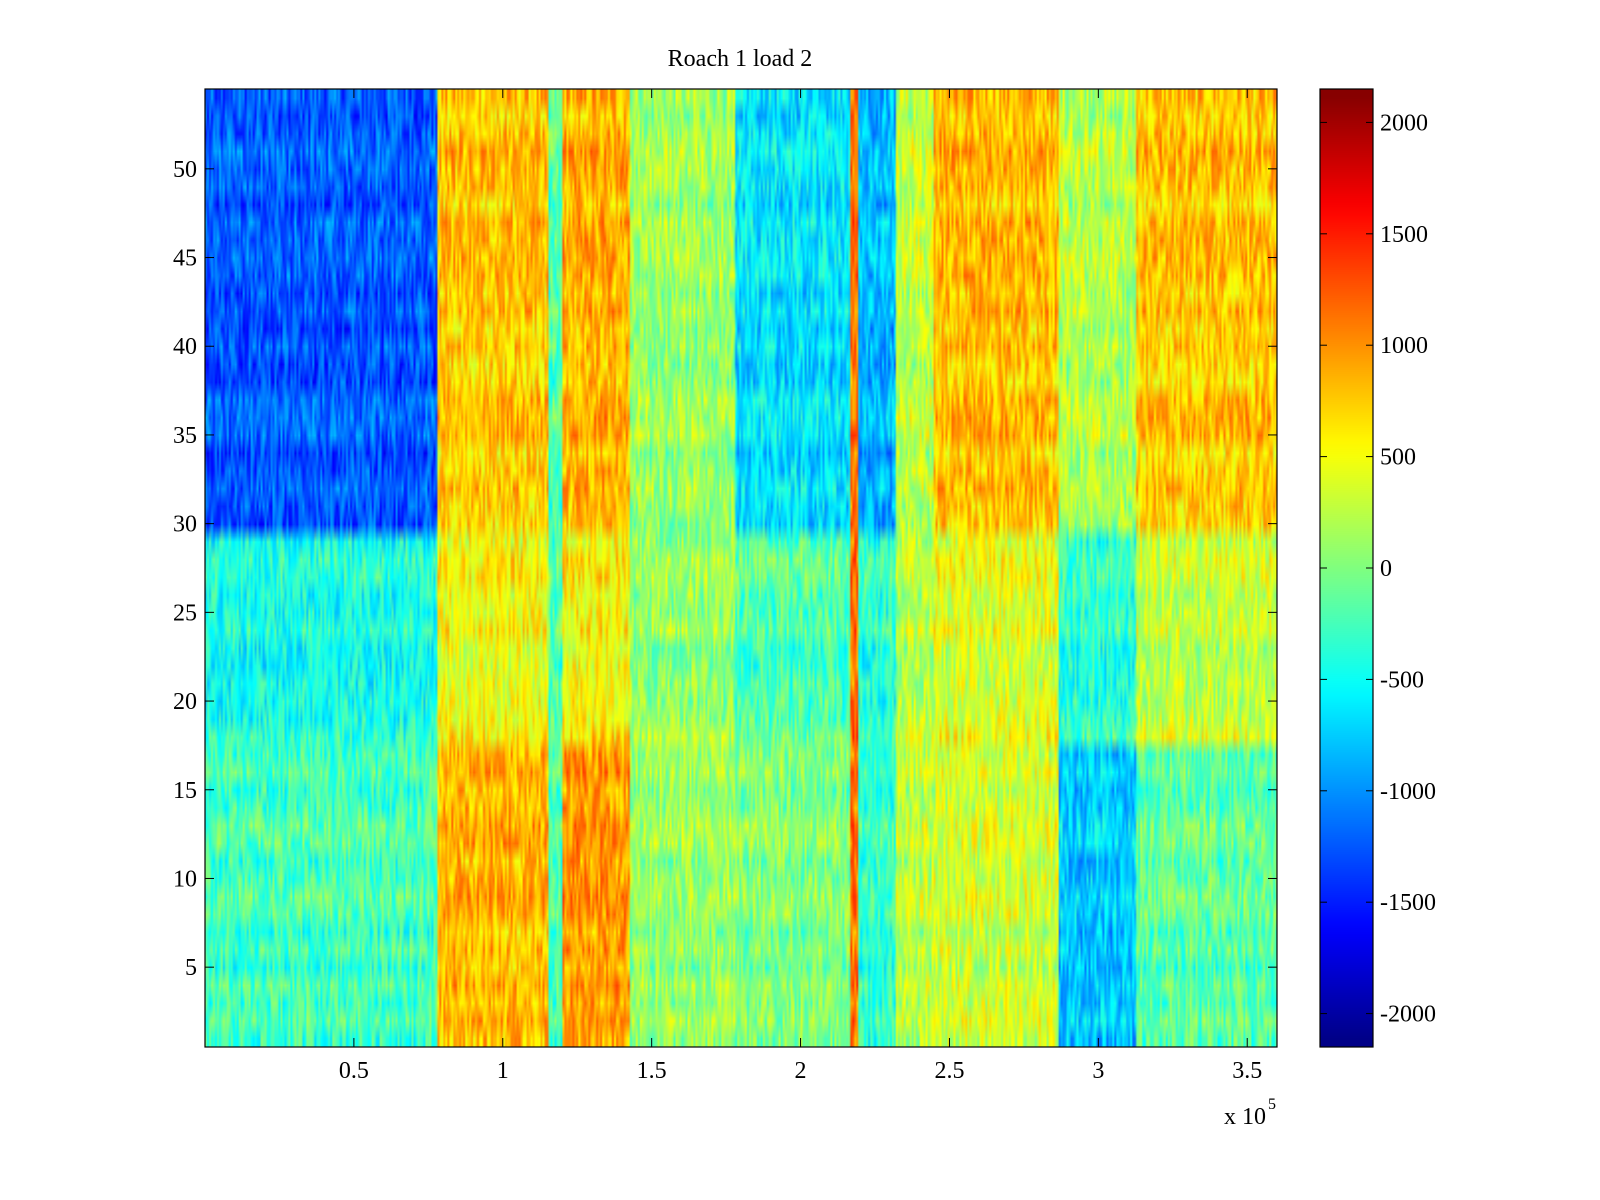 The image size is (1600, 1200). What do you see at coordinates (1402, 680) in the screenshot?
I see `colorbar-tick-label: -500` at bounding box center [1402, 680].